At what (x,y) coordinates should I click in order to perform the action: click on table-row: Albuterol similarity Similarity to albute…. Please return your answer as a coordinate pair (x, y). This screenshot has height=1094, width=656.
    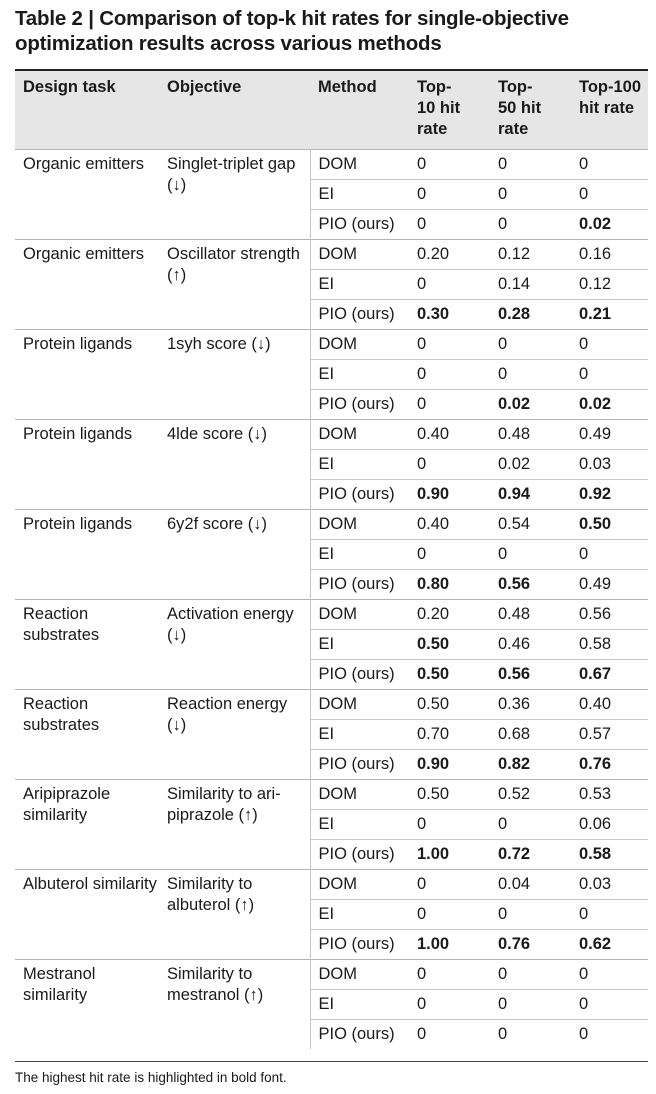
    Looking at the image, I should click on (331, 913).